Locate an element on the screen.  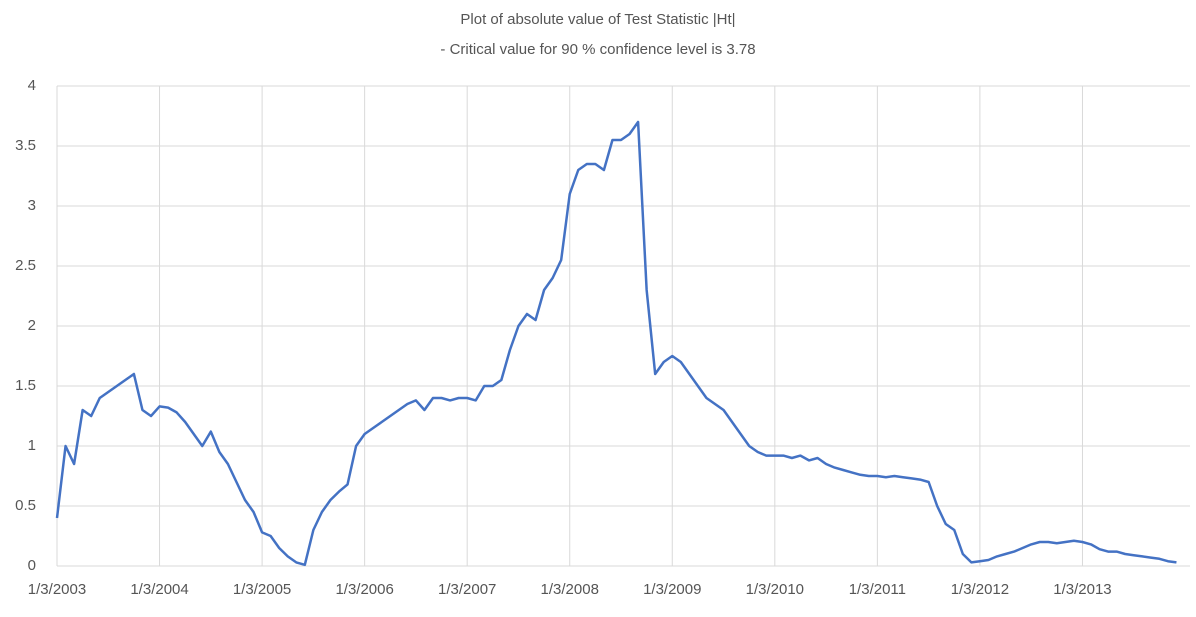
x-tick-label: 1/3/2010 is located at coordinates (775, 589).